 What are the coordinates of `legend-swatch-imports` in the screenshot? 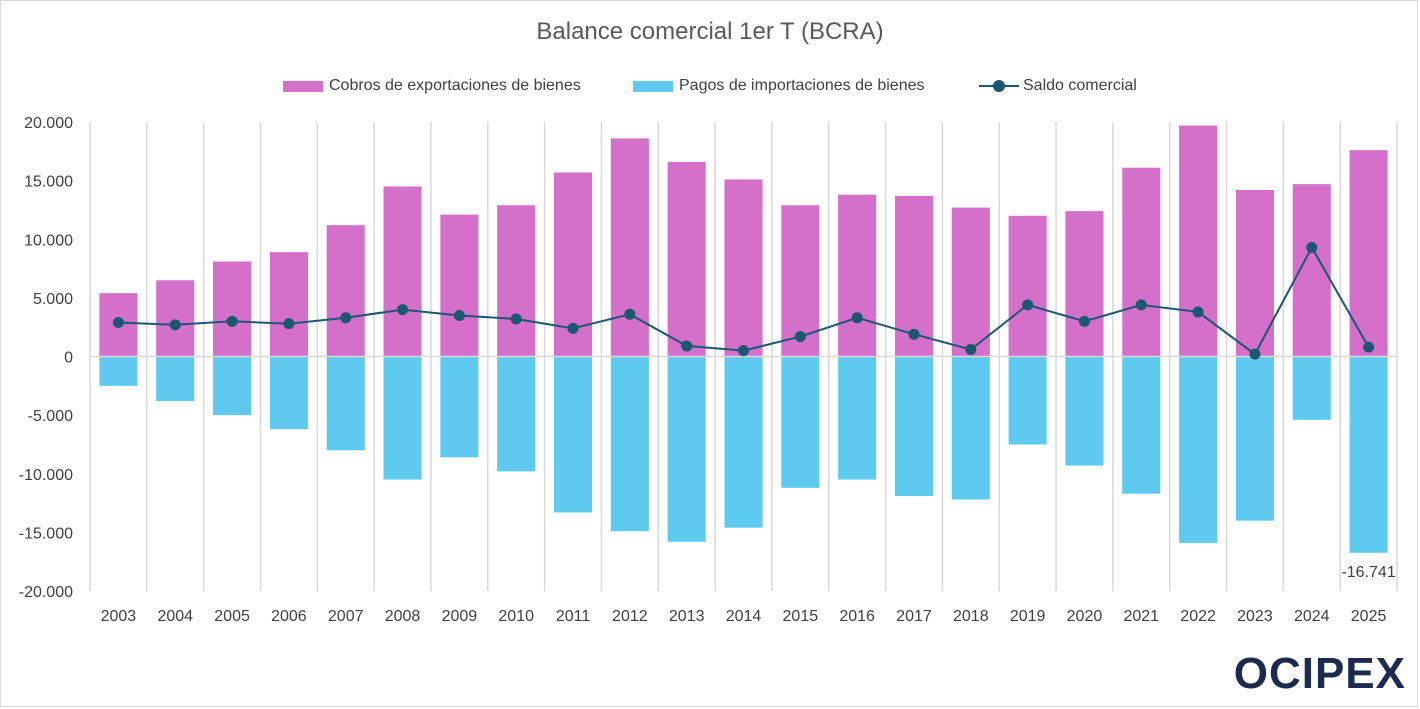 It's located at (653, 86).